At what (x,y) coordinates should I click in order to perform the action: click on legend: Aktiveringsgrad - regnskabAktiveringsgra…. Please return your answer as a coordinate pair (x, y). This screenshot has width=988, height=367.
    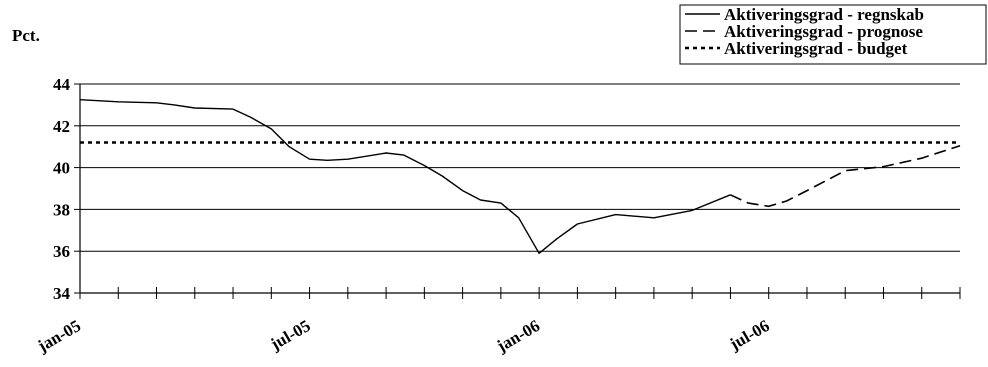
    Looking at the image, I should click on (833, 34).